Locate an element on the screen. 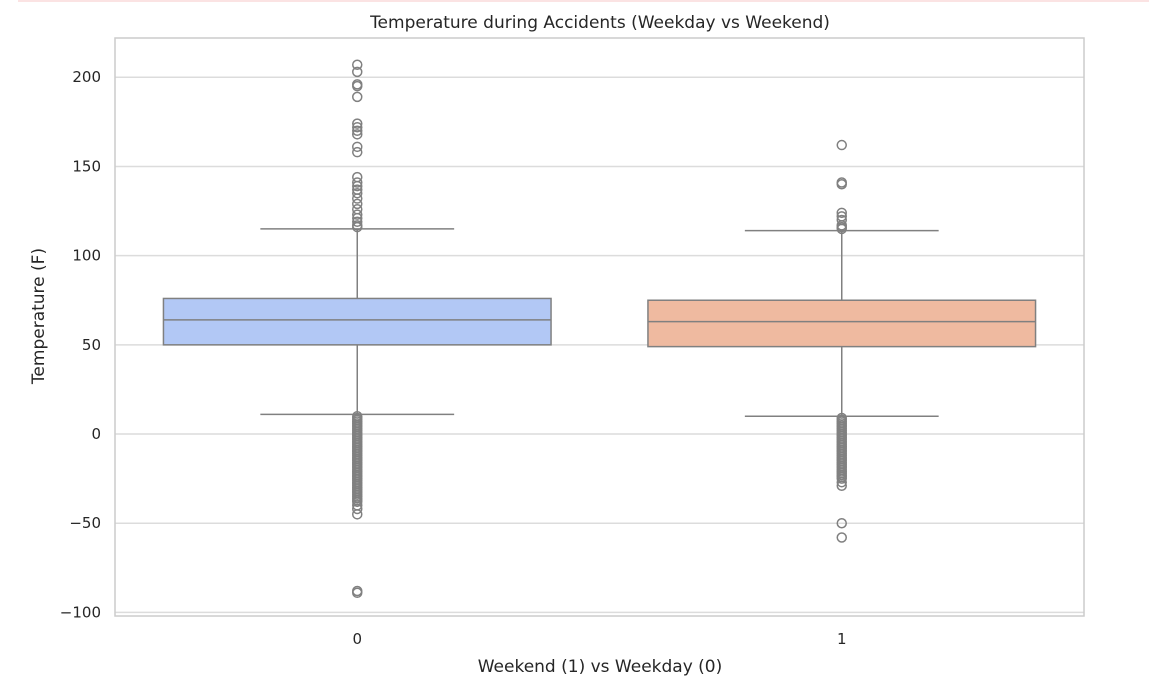 This screenshot has height=698, width=1149. y-axis-ticks: −100 −50 0 50 100 150 200 is located at coordinates (80, 344).